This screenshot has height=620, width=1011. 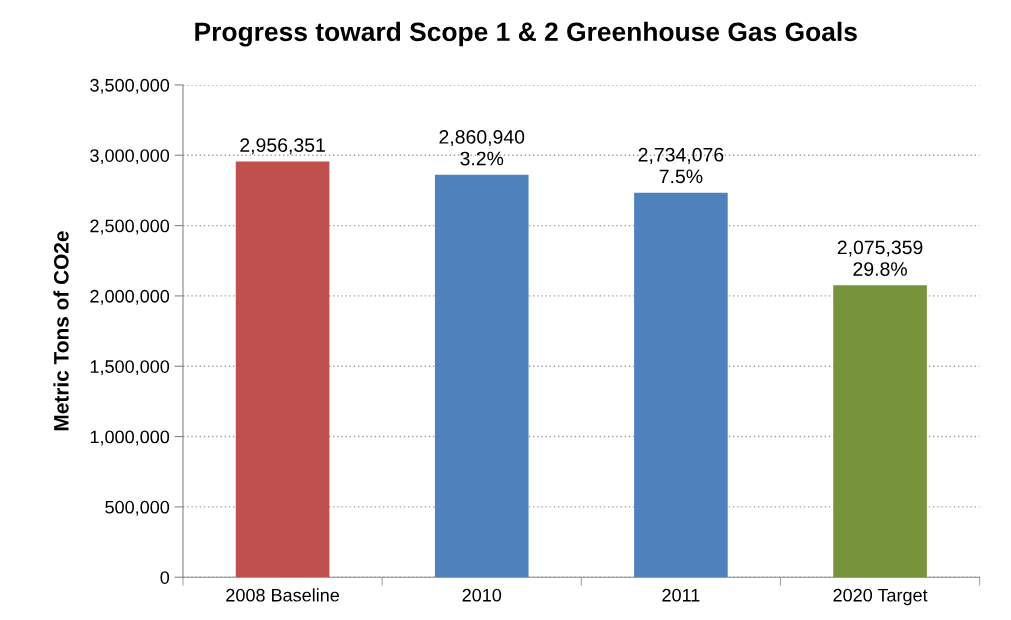 What do you see at coordinates (880, 258) in the screenshot?
I see `data-label: 2,075,359 29.8%` at bounding box center [880, 258].